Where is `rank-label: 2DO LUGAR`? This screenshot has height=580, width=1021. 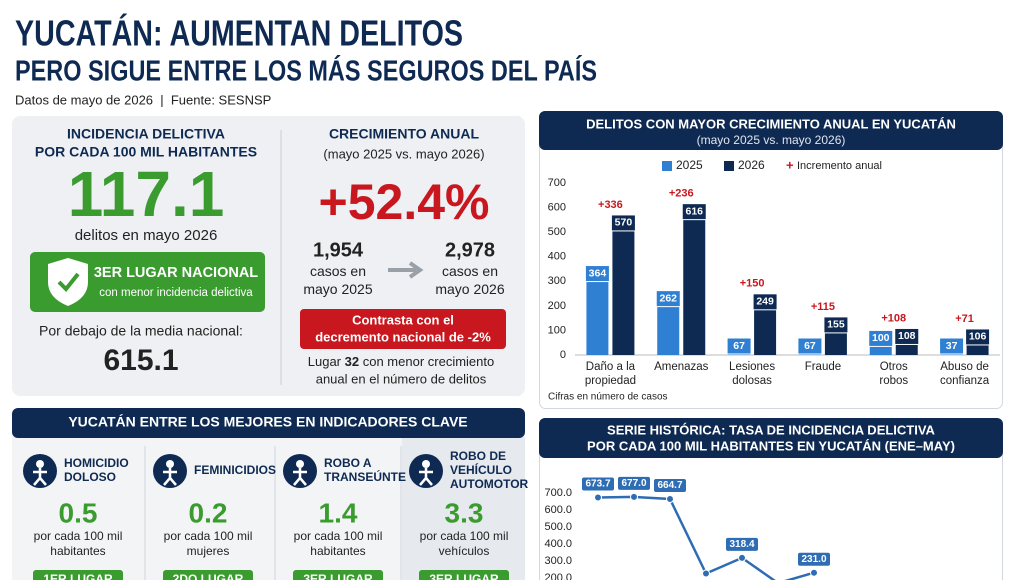 rank-label: 2DO LUGAR is located at coordinates (208, 576).